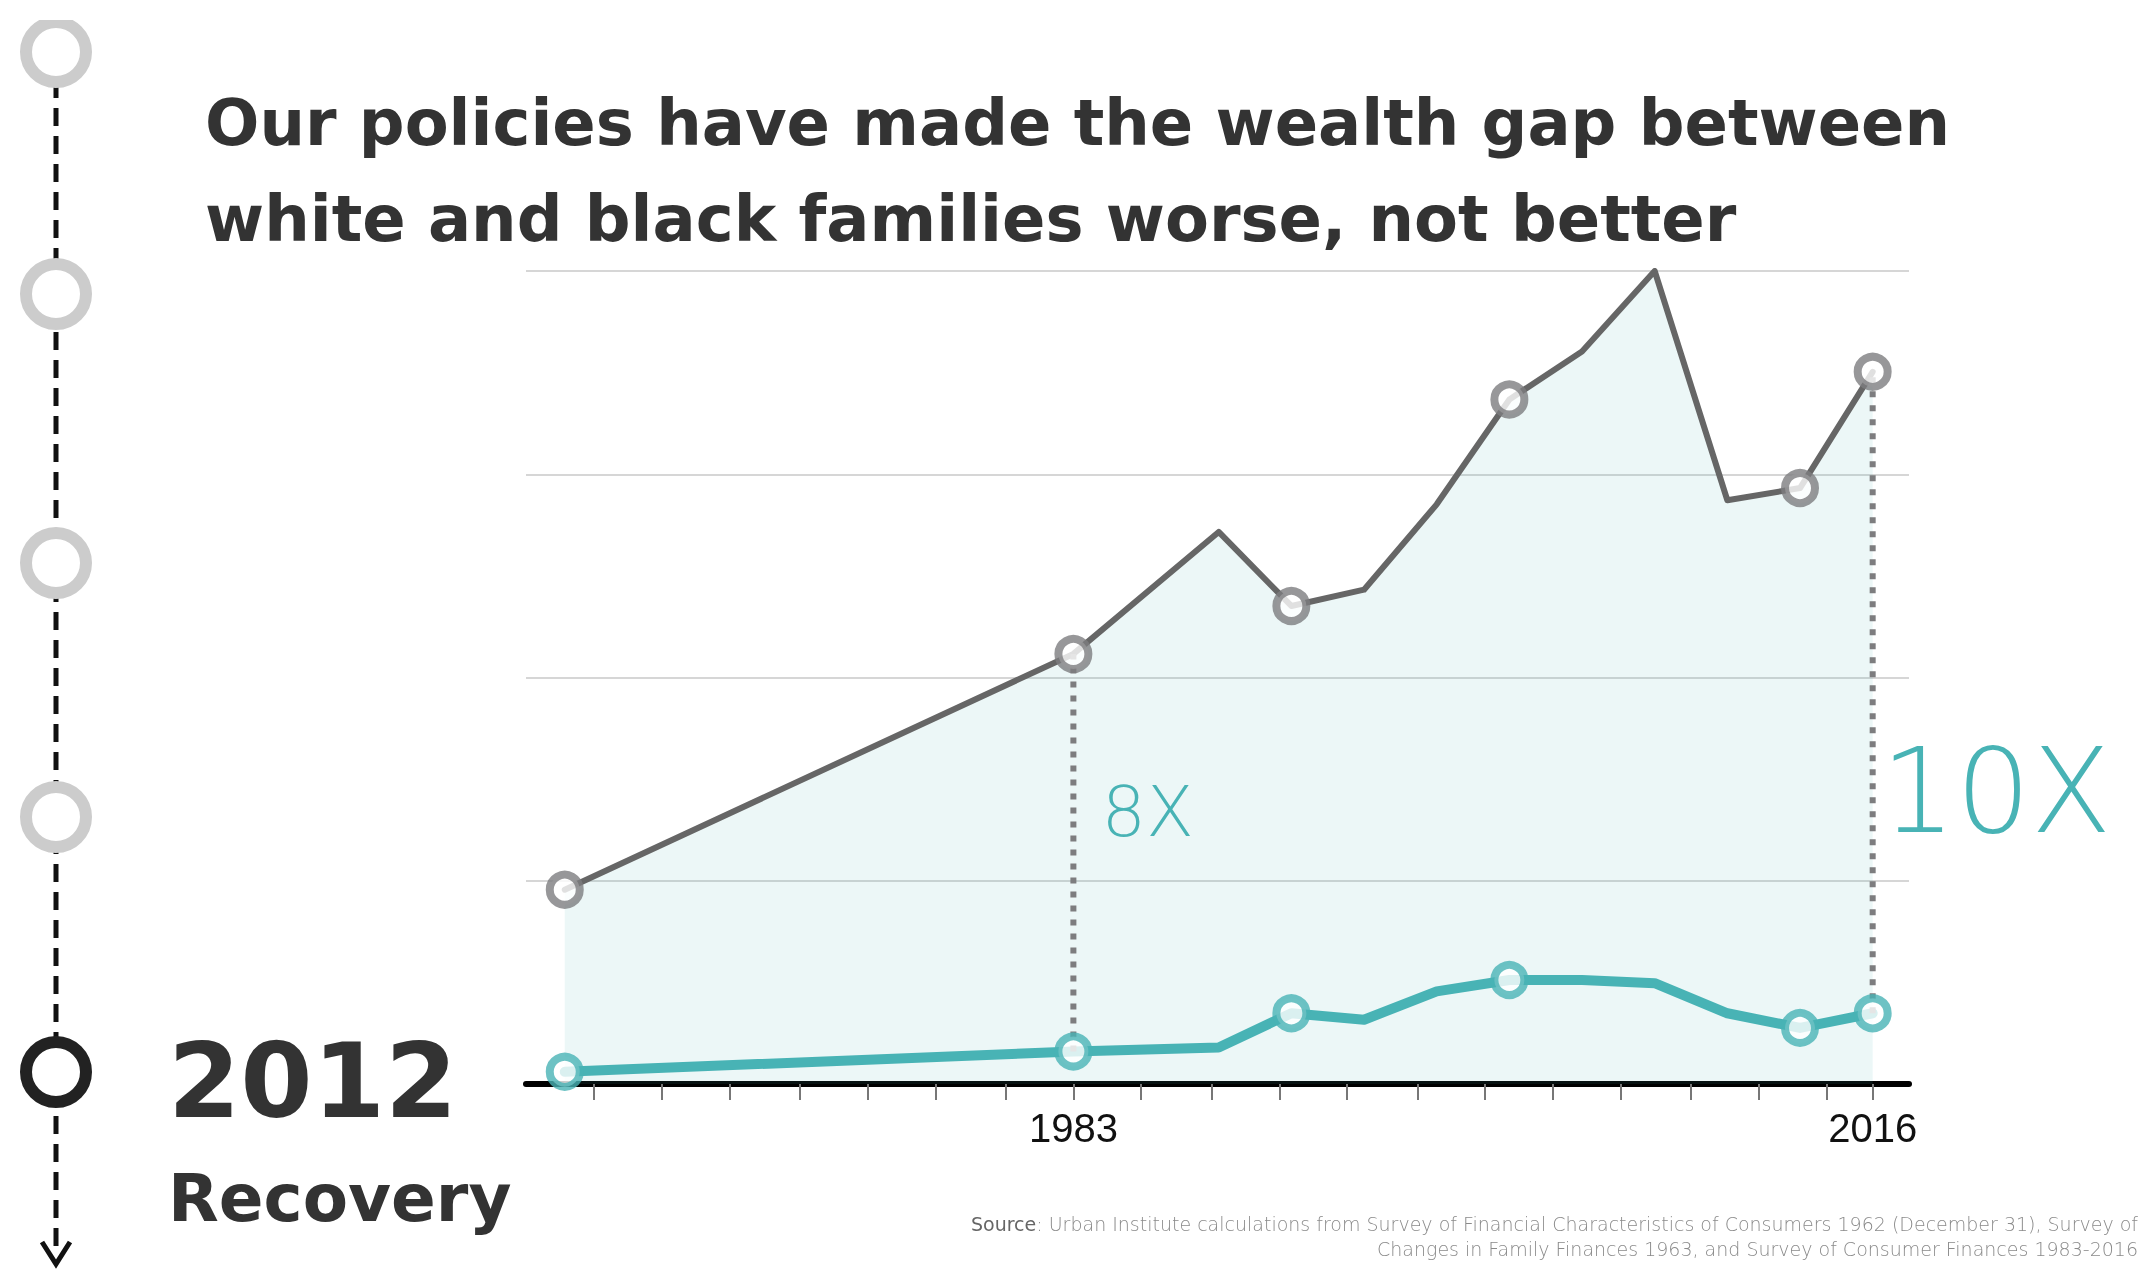 The image size is (2144, 1273). What do you see at coordinates (1554, 1237) in the screenshot?
I see `source-note: Source: Urban Institute calculations from Survey of Financial Characteristics of Consumers 1962 (December 31), Survey of Changes in Family Finances 1963, and Survey of Consumer Finances 1983-2016` at bounding box center [1554, 1237].